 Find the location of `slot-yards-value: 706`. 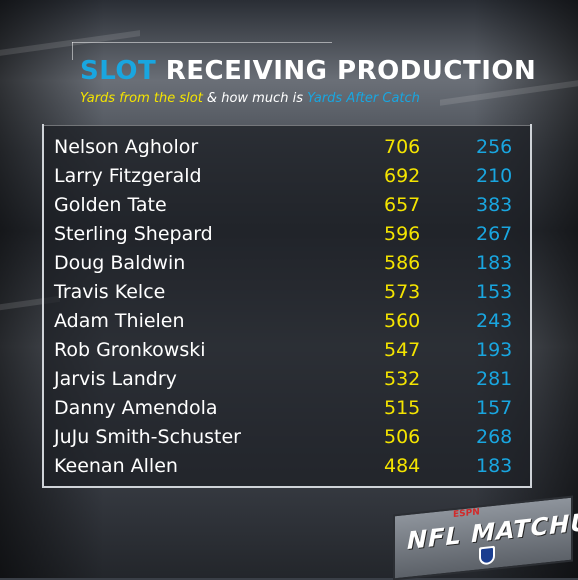

slot-yards-value: 706 is located at coordinates (402, 147).